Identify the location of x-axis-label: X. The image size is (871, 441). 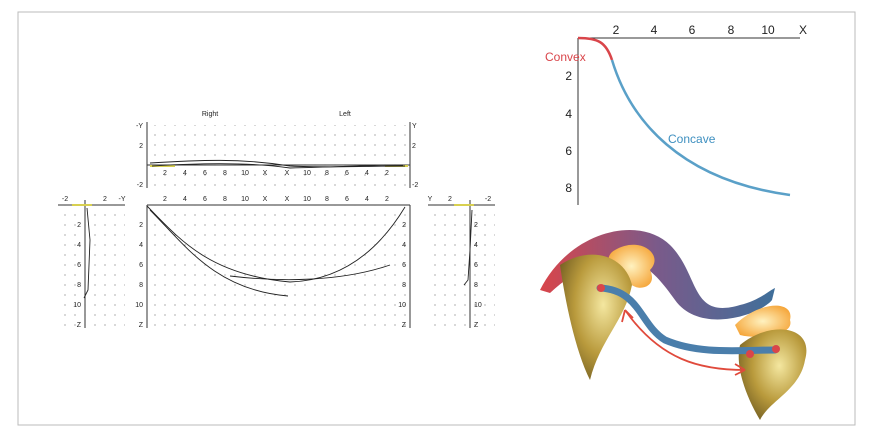
(803, 30).